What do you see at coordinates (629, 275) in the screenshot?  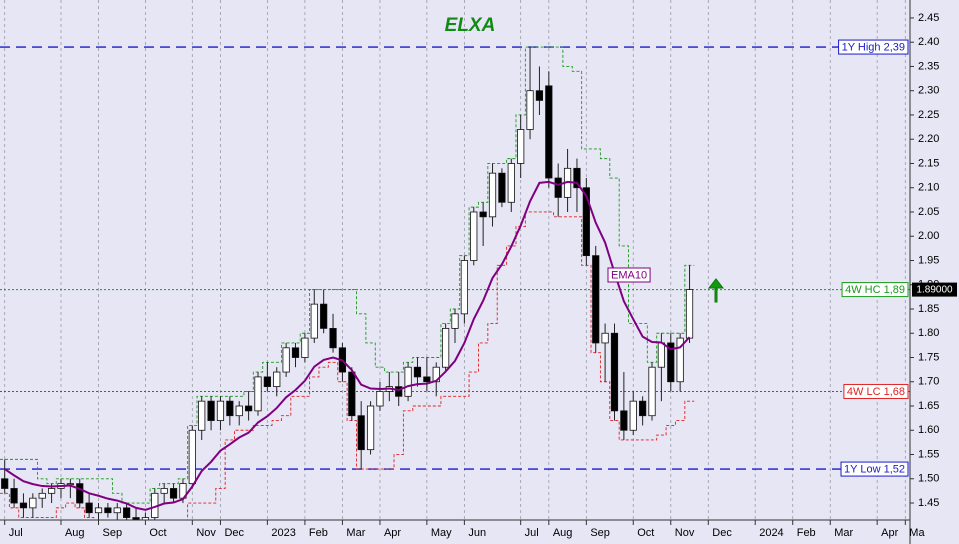 I see `series-label: EMA10` at bounding box center [629, 275].